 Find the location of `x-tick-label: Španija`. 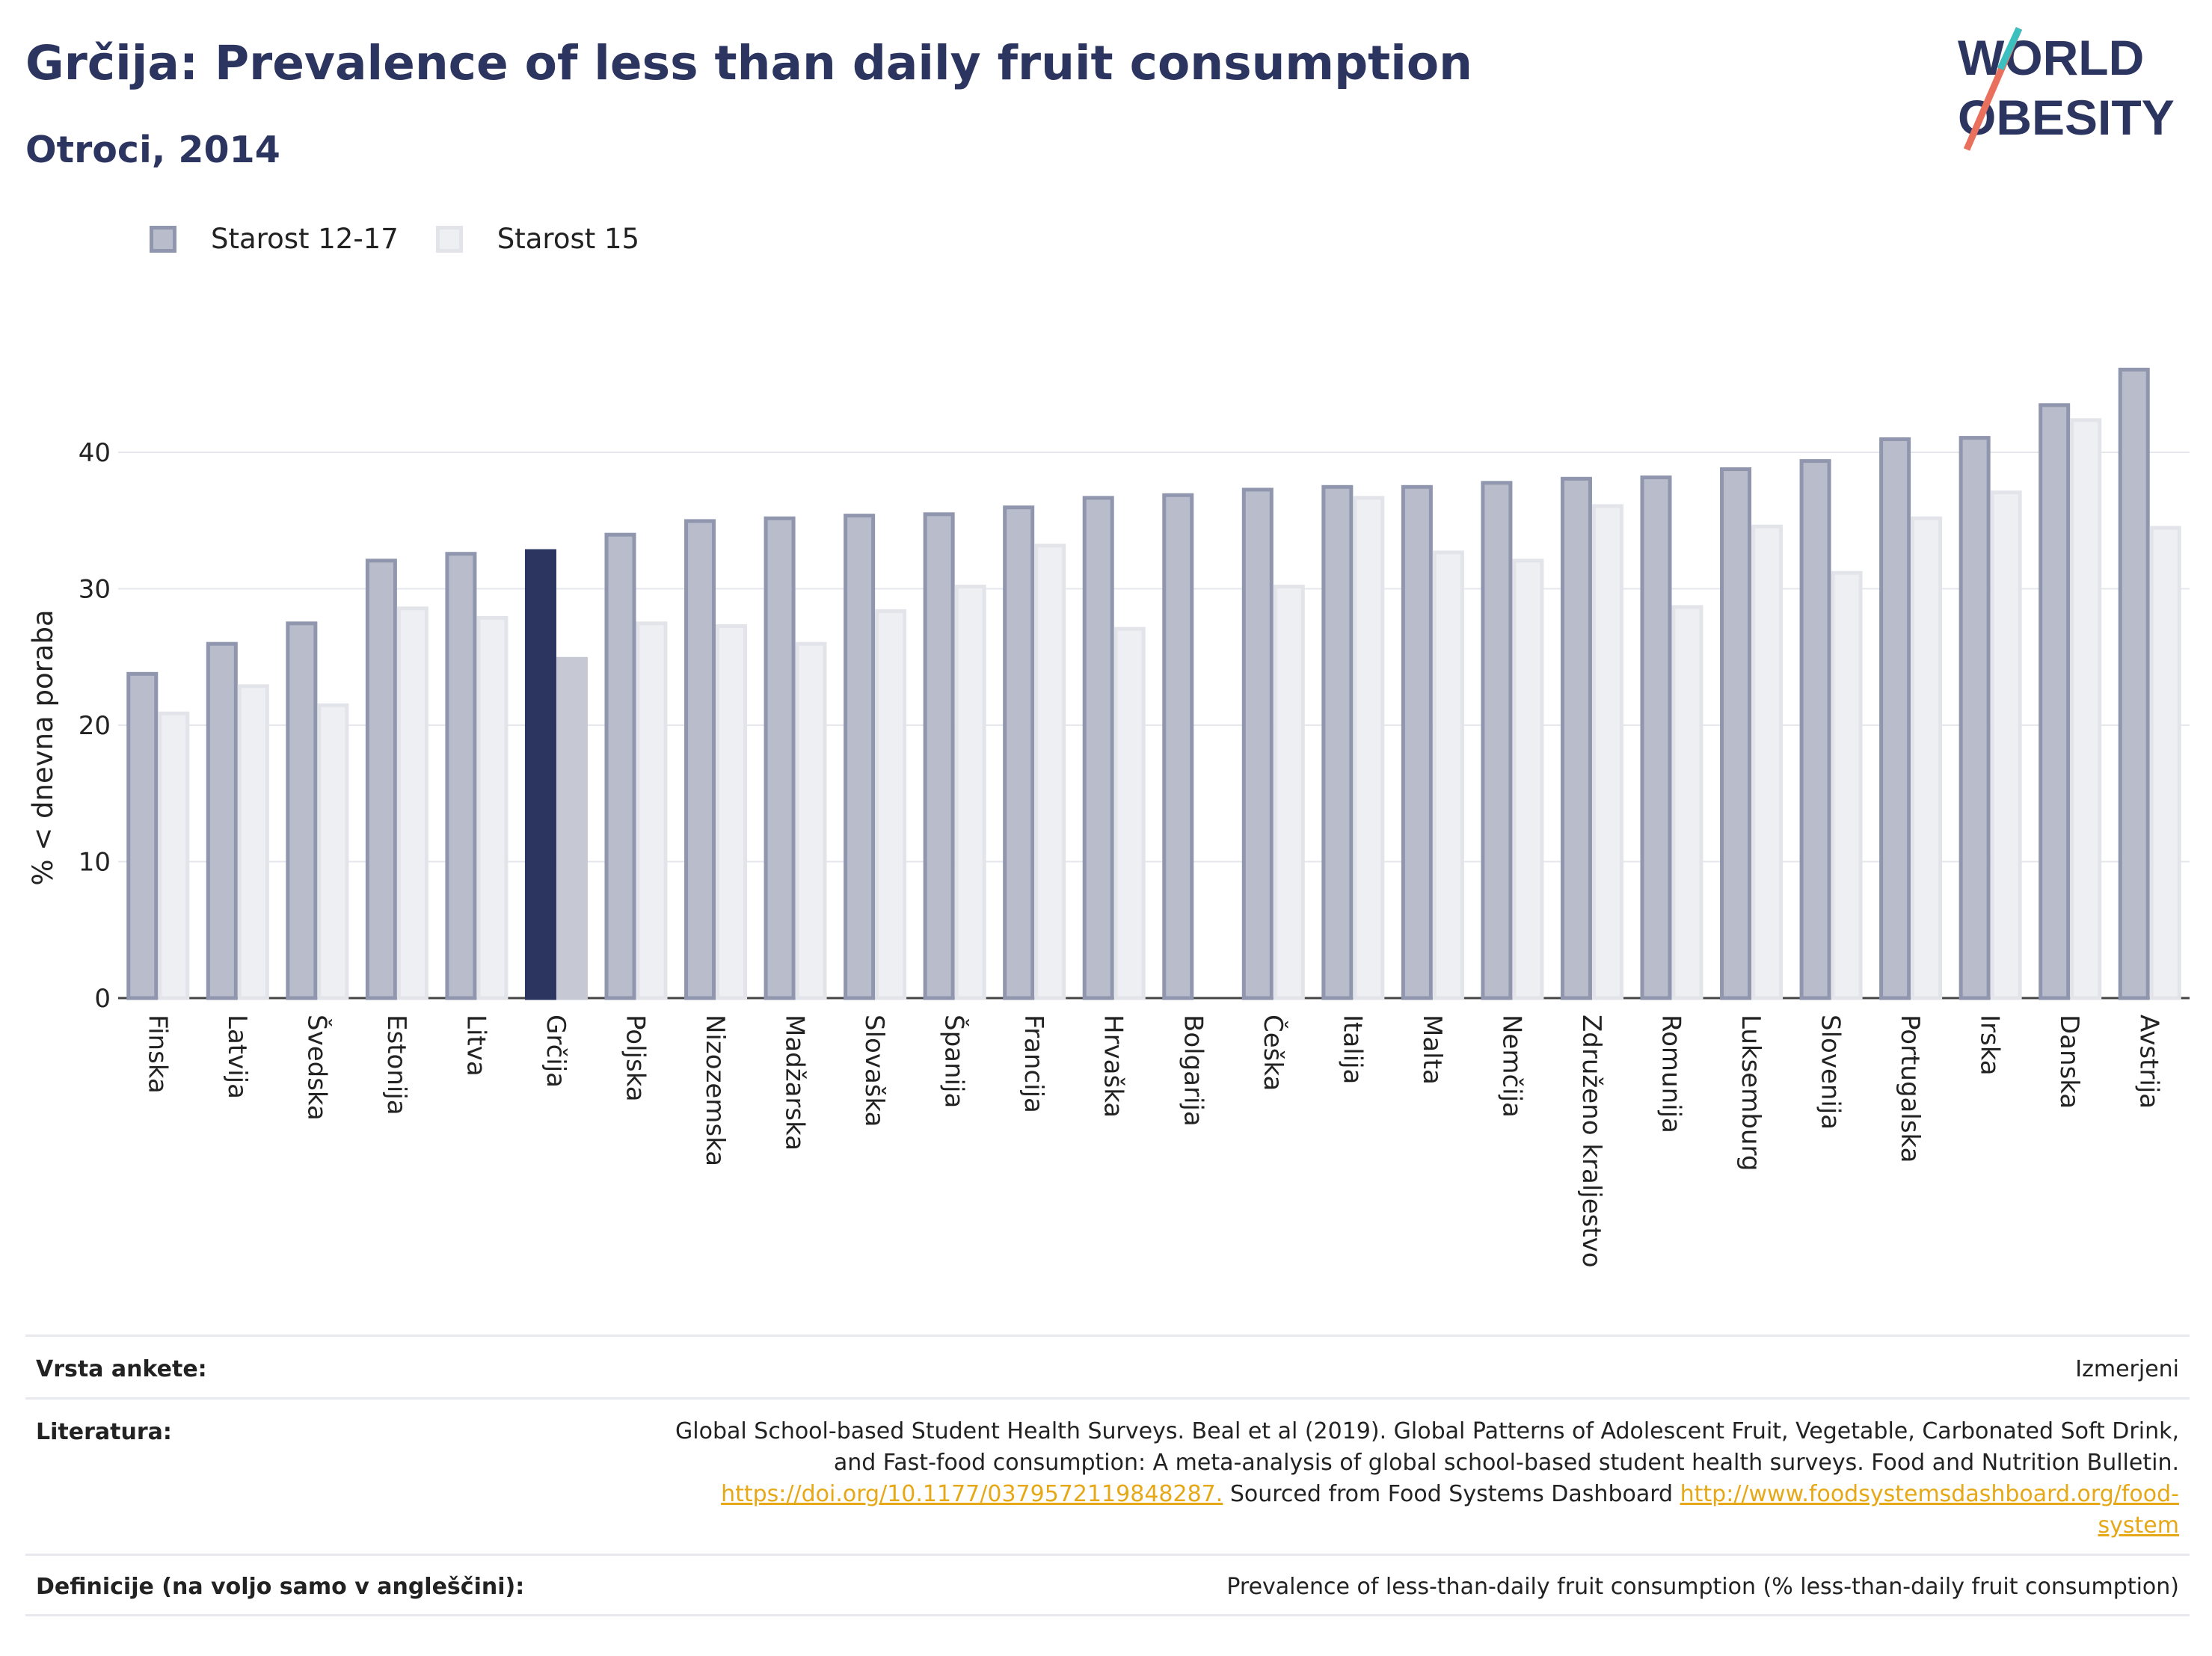

x-tick-label: Španija is located at coordinates (954, 1061).